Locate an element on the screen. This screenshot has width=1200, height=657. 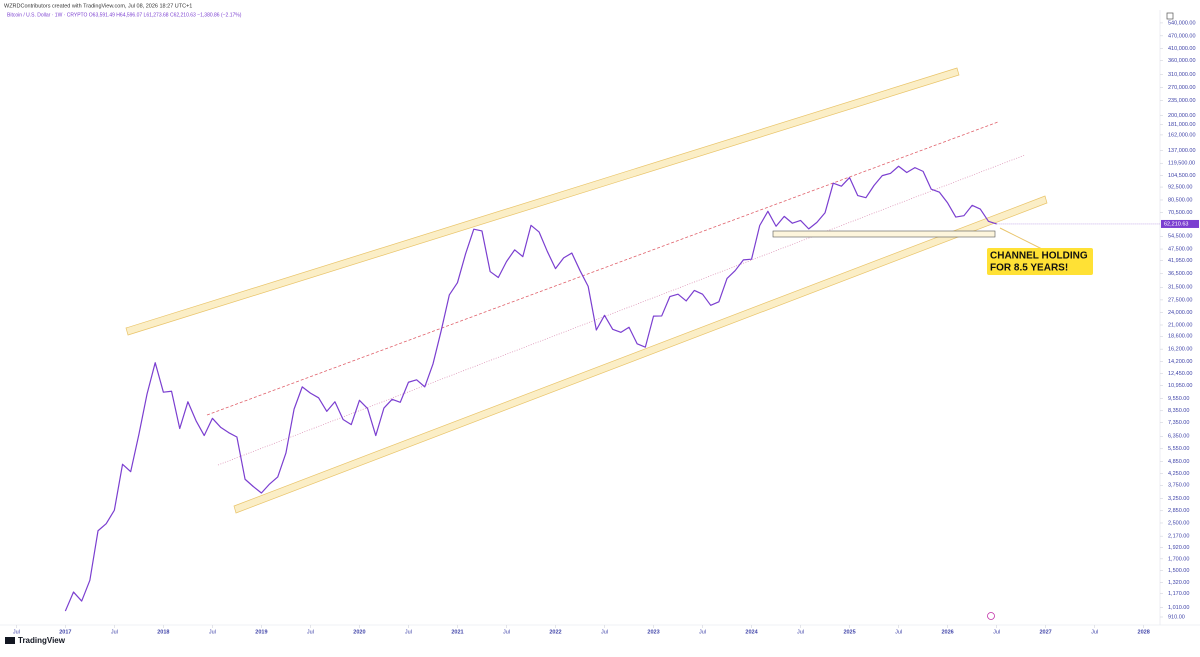
y-tick-label: 7,350.00 is located at coordinates (1178, 423).